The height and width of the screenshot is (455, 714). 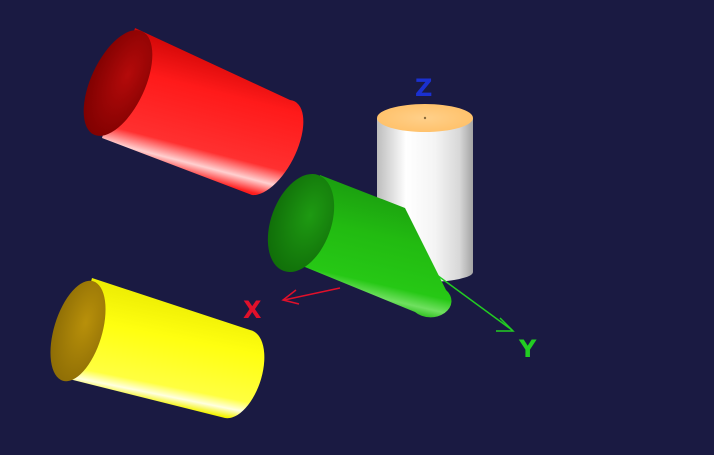 What do you see at coordinates (252, 310) in the screenshot?
I see `x-axis-label: X` at bounding box center [252, 310].